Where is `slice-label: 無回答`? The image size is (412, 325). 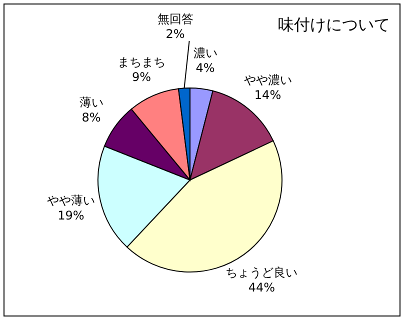
slice-label: 無回答 is located at coordinates (175, 19).